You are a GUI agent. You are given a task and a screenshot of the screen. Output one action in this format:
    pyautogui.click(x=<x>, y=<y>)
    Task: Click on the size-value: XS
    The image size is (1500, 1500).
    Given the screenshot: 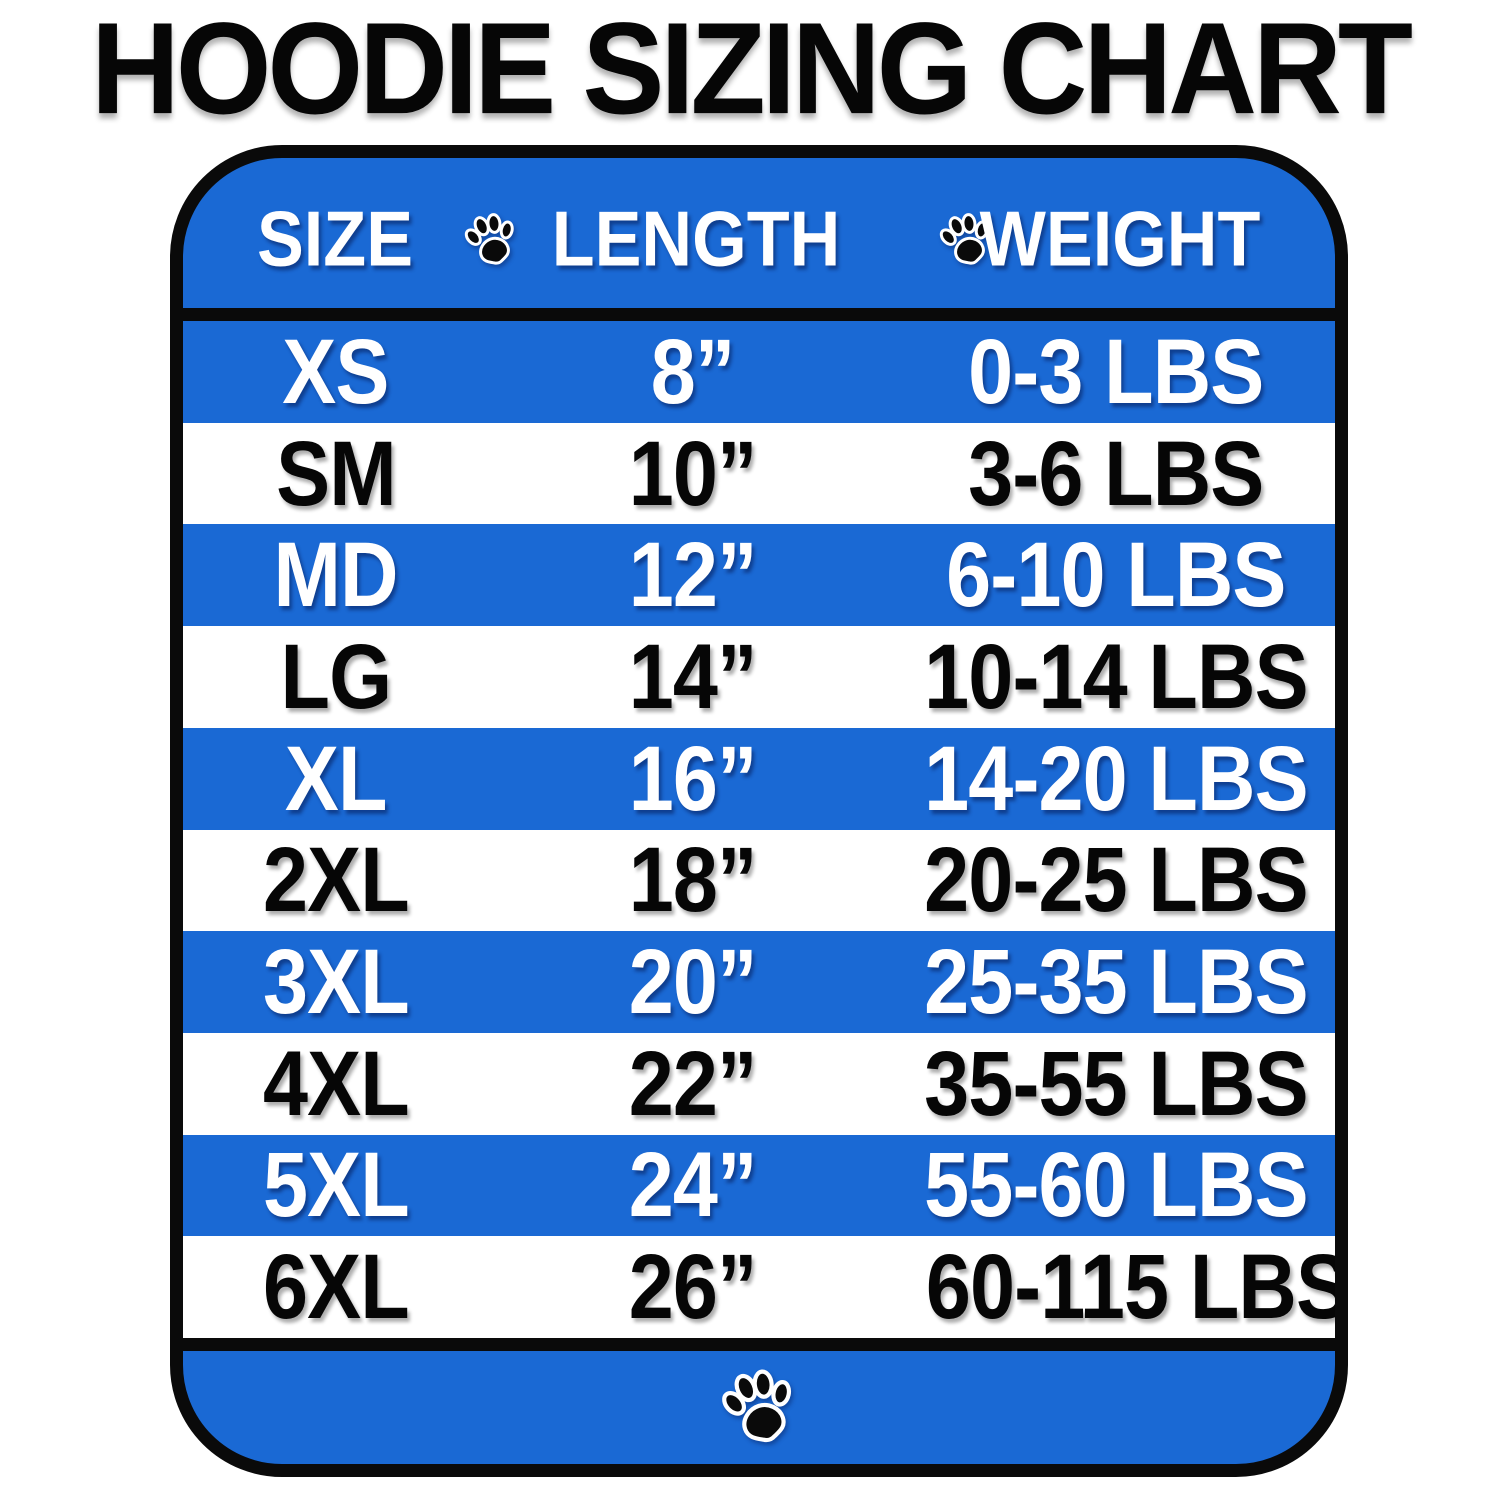 What is the action you would take?
    pyautogui.click(x=336, y=371)
    